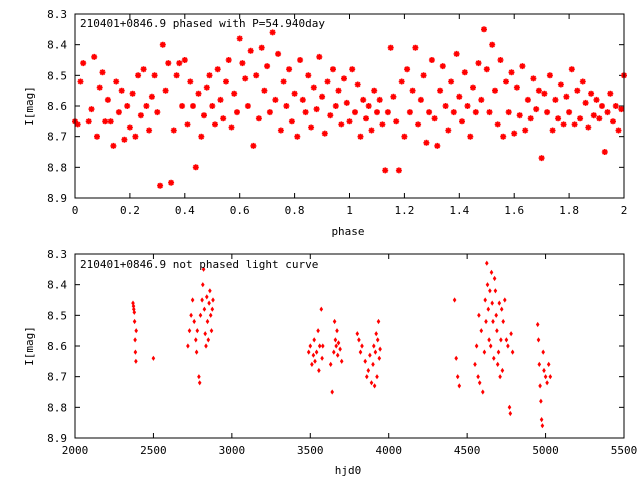 The width and height of the screenshot is (640, 480). What do you see at coordinates (459, 210) in the screenshot?
I see `x-tick-label: 1.4` at bounding box center [459, 210].